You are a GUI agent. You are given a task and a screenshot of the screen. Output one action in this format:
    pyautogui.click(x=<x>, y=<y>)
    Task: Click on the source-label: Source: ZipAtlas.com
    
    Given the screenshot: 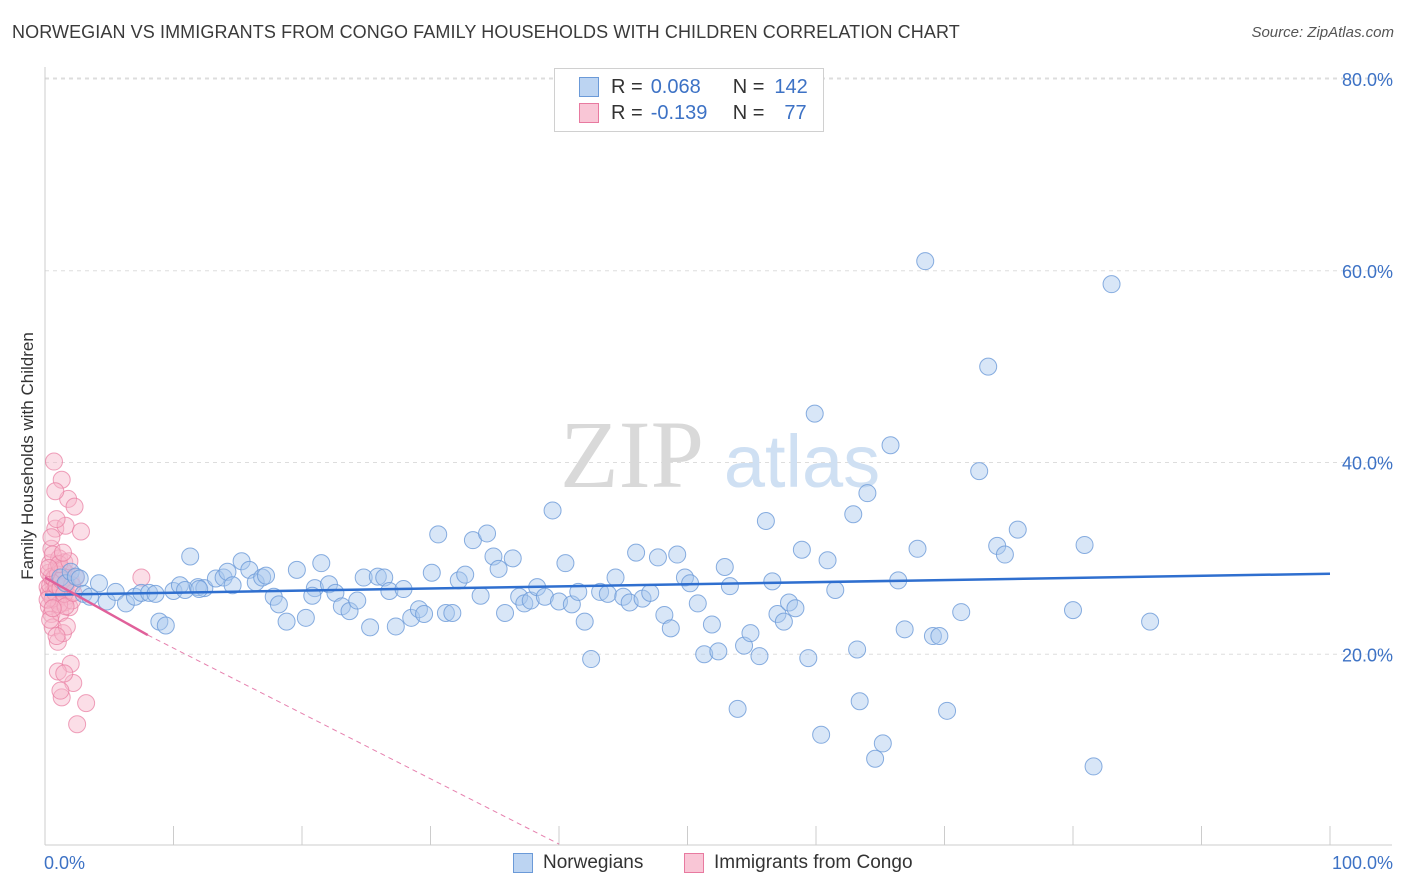 What is the action you would take?
    pyautogui.click(x=1322, y=32)
    